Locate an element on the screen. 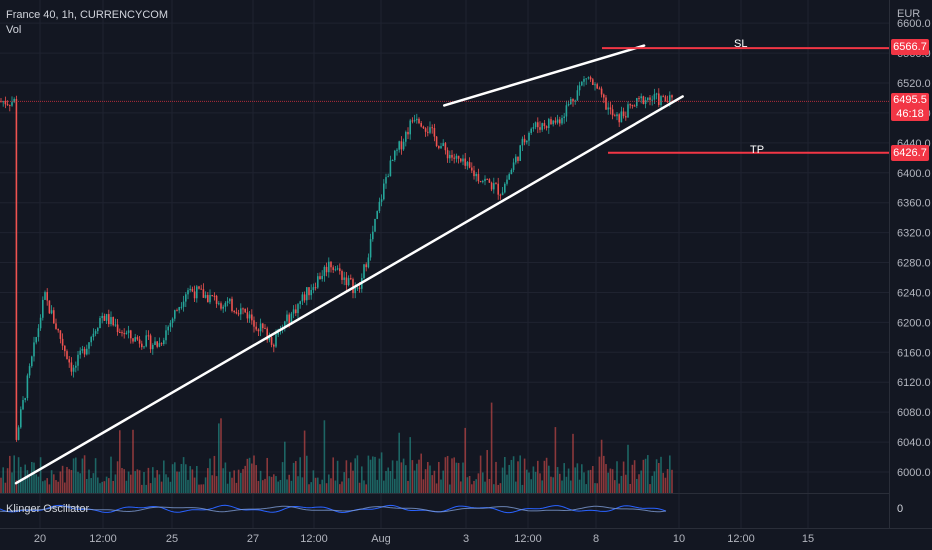  klinger-oscillator is located at coordinates (333, 509).